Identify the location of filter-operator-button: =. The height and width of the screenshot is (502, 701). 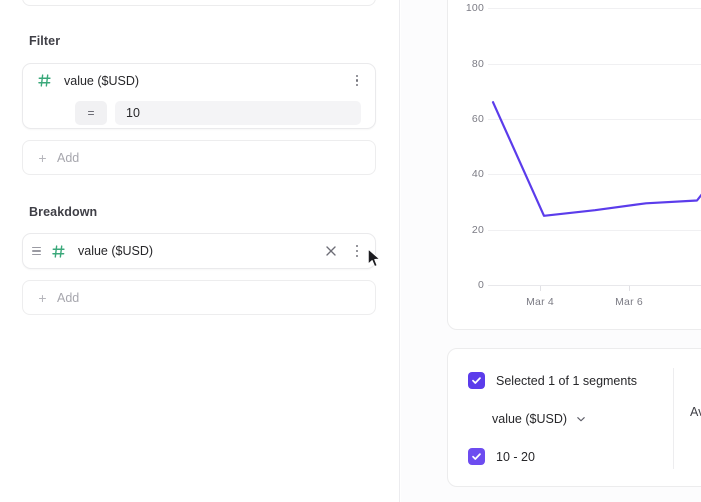
(91, 113).